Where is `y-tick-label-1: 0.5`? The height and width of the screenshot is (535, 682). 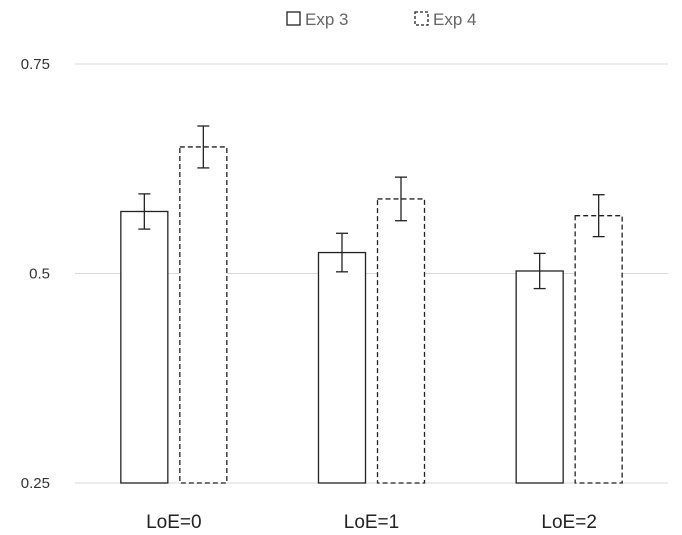
y-tick-label-1: 0.5 is located at coordinates (39, 274).